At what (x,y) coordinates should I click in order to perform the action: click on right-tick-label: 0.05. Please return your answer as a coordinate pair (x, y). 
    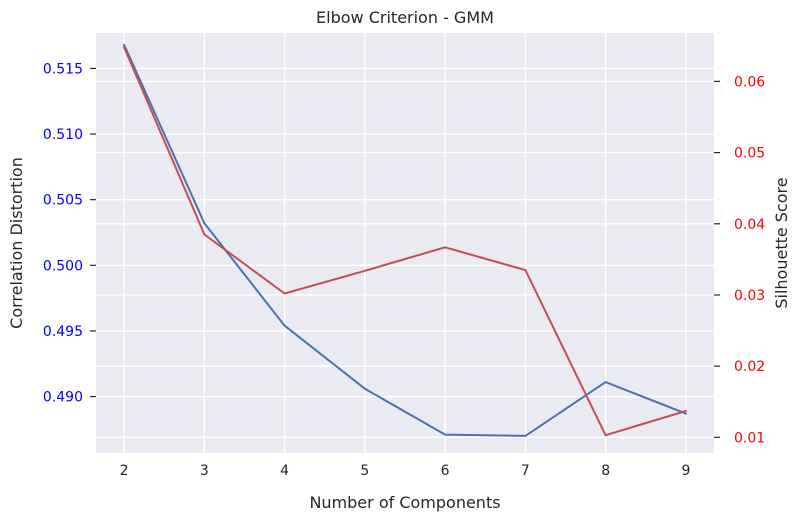
    Looking at the image, I should click on (749, 154).